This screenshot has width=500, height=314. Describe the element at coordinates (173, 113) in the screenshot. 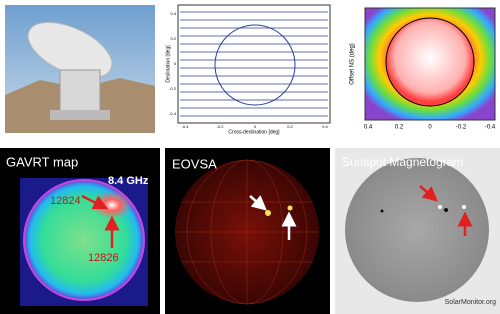

I see `y-tick-label: -0.4` at that location.